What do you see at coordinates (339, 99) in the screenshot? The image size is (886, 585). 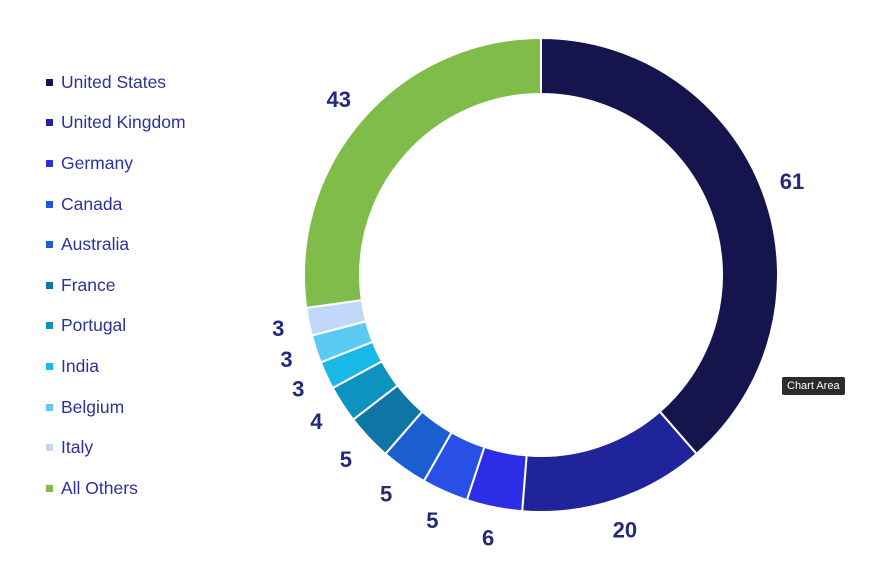 I see `data-label-all-others: 43` at bounding box center [339, 99].